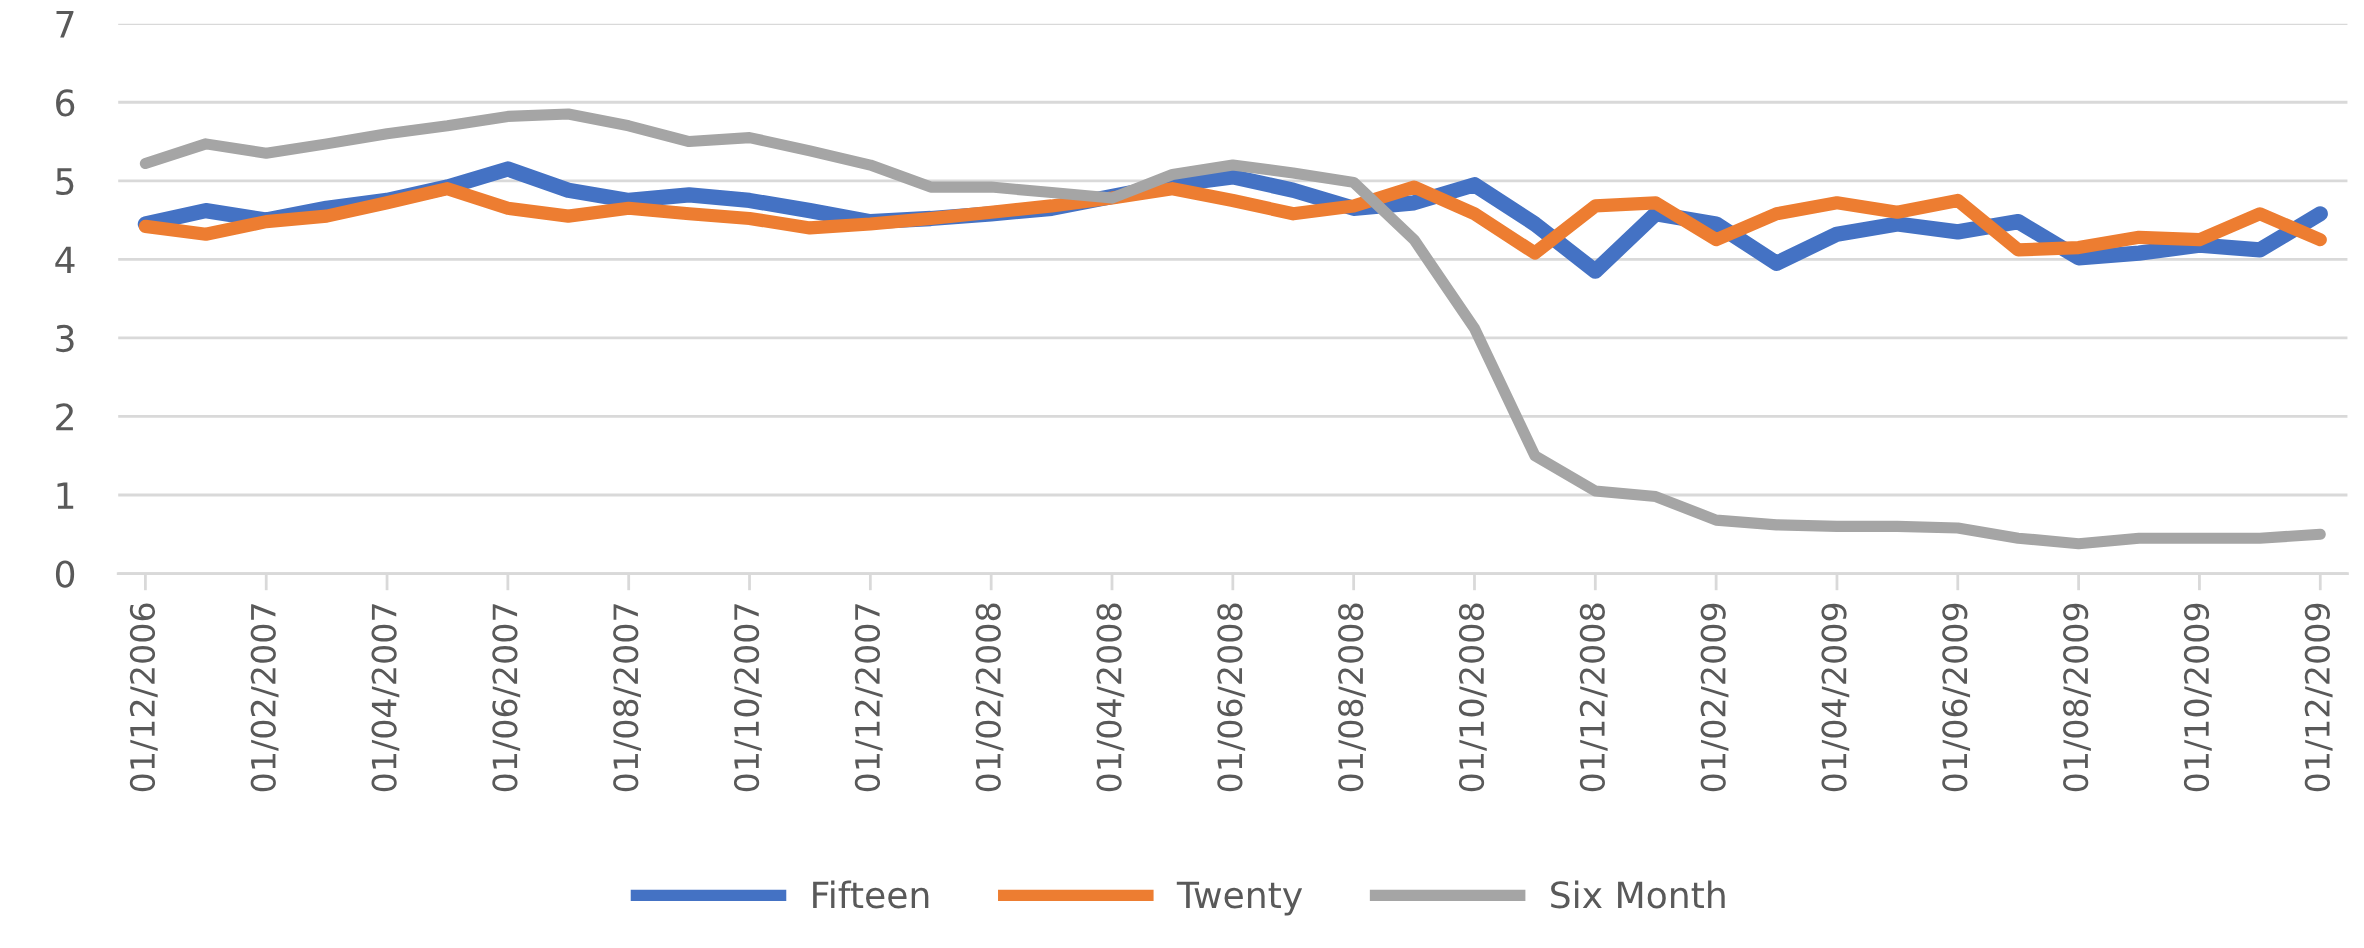 This screenshot has width=2364, height=948. Describe the element at coordinates (1239, 898) in the screenshot. I see `legend-label: Twenty` at that location.